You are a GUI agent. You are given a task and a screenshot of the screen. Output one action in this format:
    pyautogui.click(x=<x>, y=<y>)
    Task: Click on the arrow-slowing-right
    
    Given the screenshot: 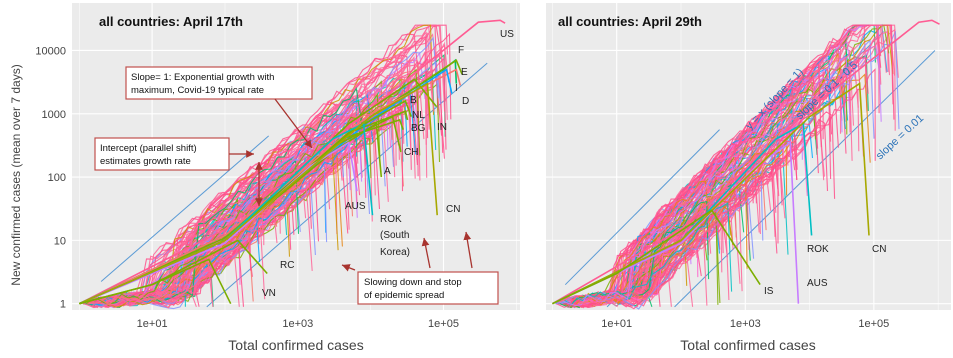 What is the action you would take?
    pyautogui.click(x=468, y=250)
    